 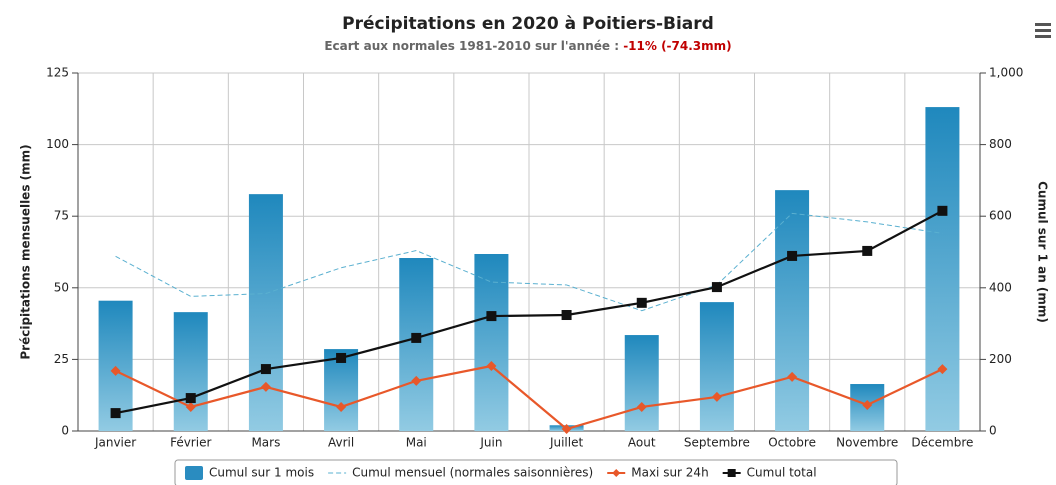 I want to click on x-tick-label: Septembre, so click(x=717, y=443).